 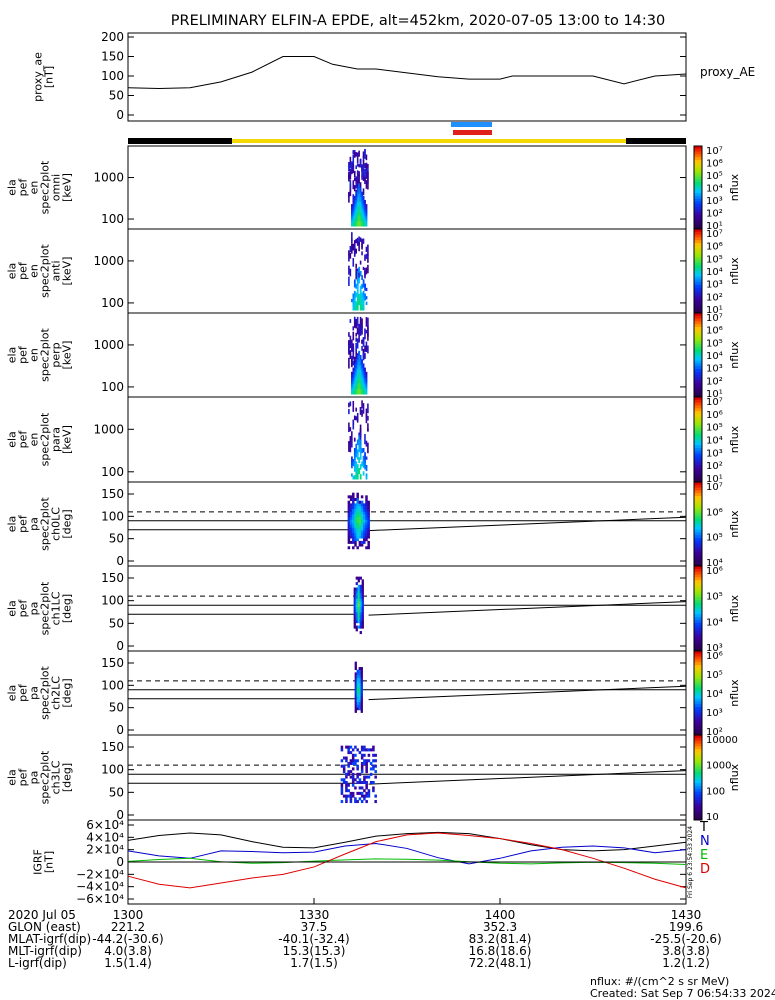 I want to click on panel-frame, so click(x=407, y=608).